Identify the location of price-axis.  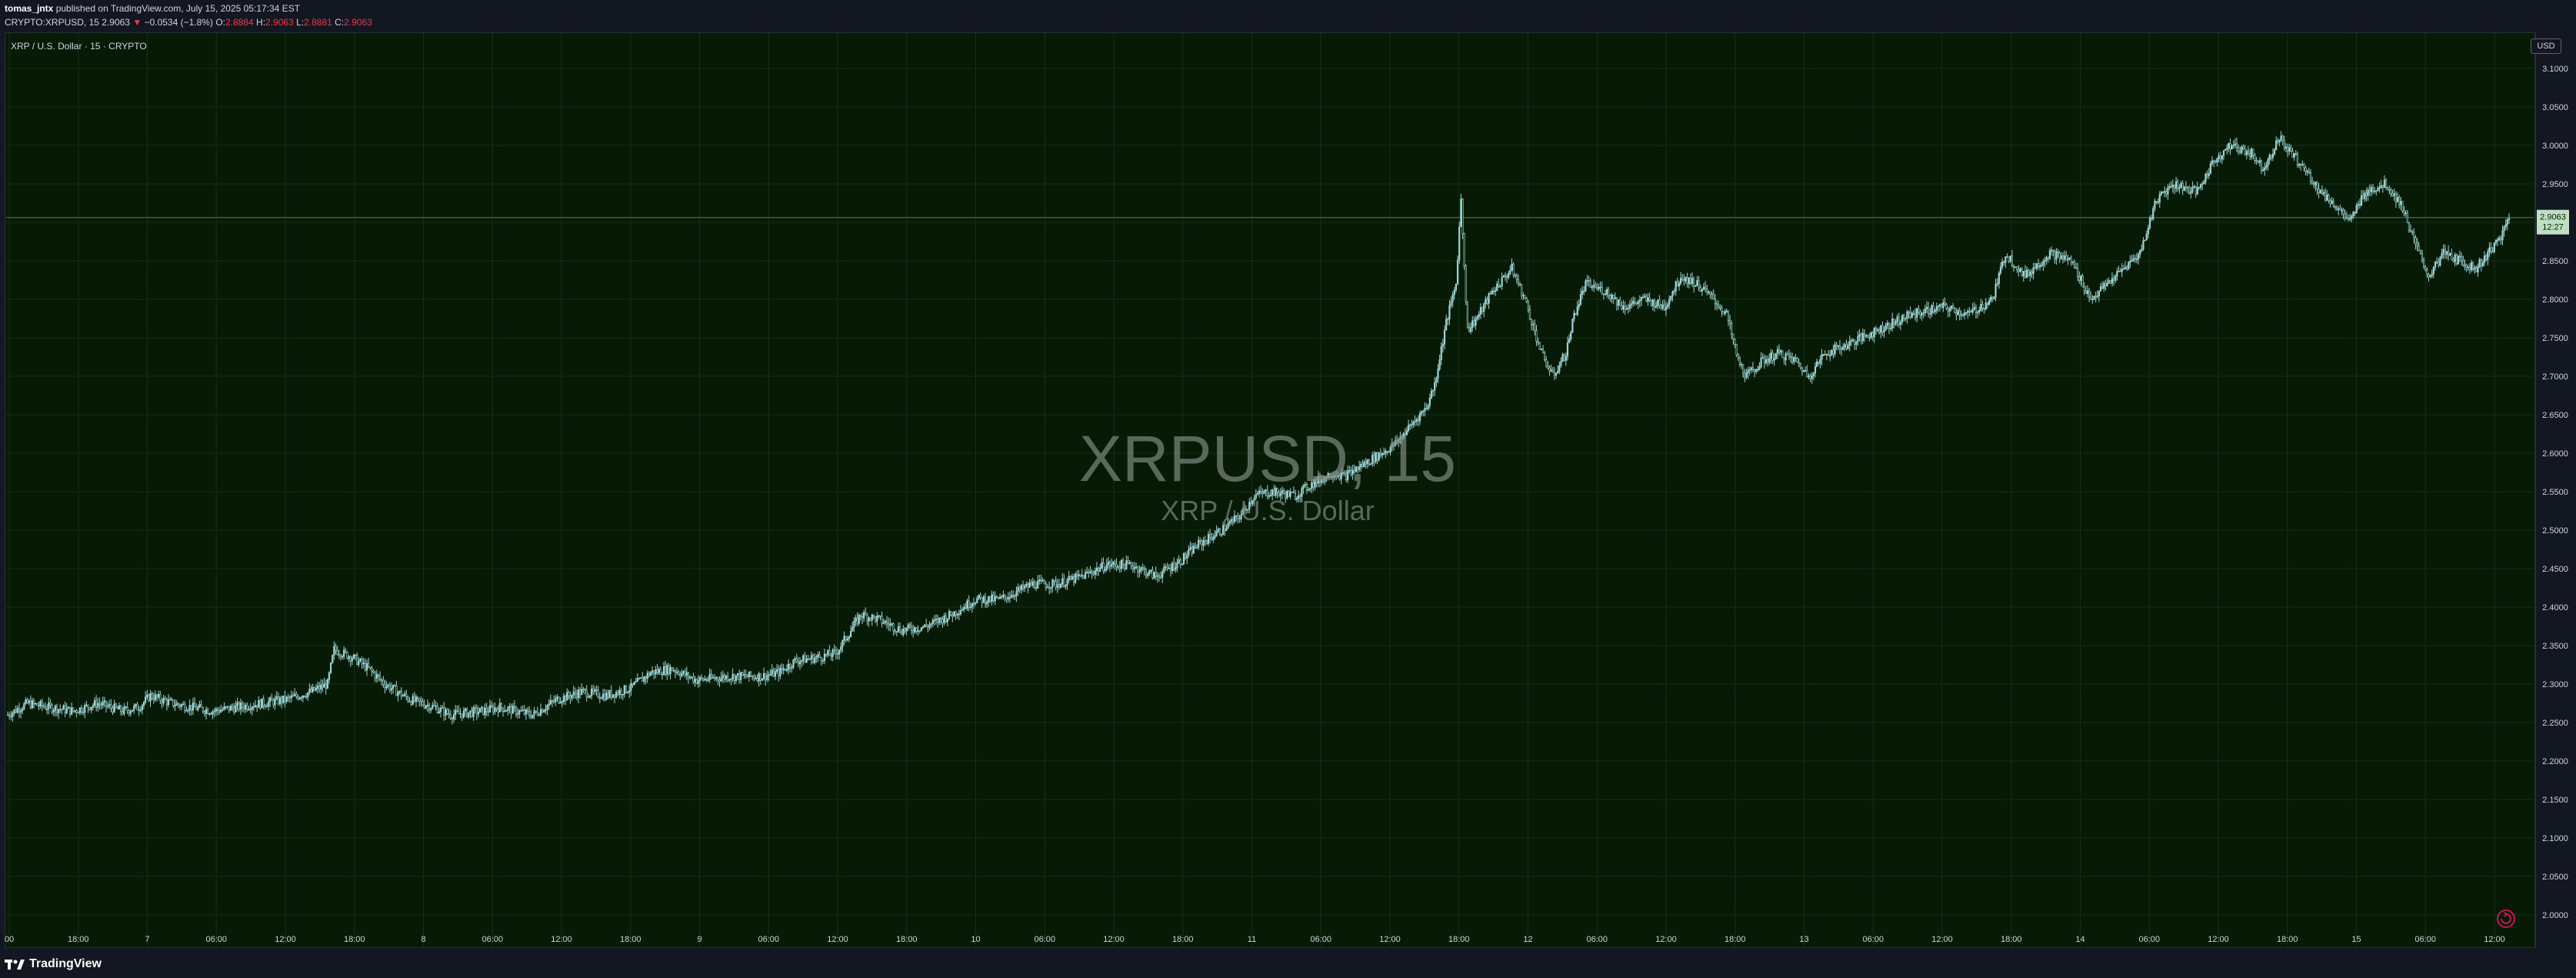
(2555, 490).